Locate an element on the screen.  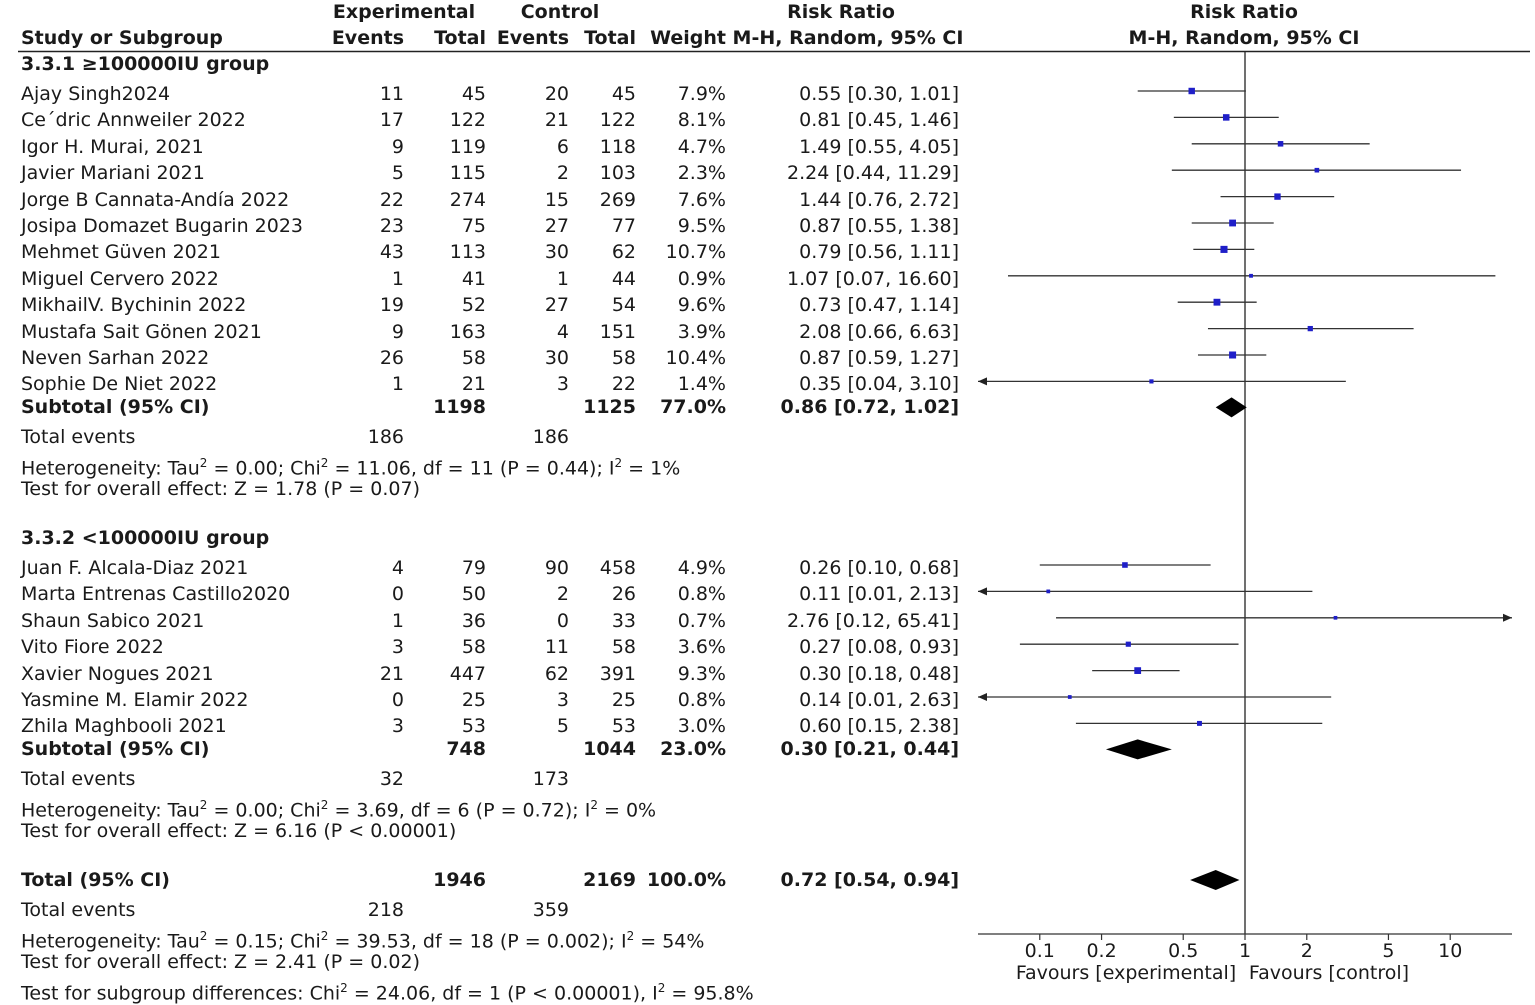
study-weight: 4.9% is located at coordinates (701, 568).